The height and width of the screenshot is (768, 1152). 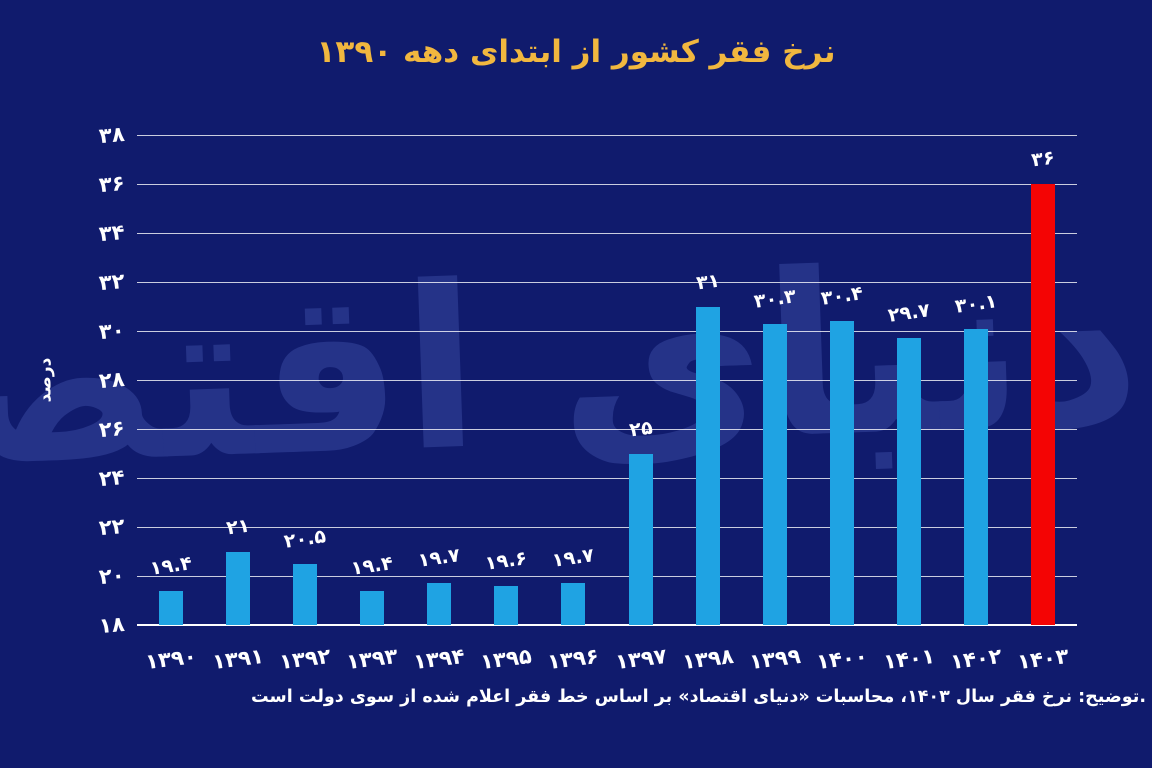 What do you see at coordinates (976, 659) in the screenshot?
I see `x-tick-1402: ۱۴۰۲` at bounding box center [976, 659].